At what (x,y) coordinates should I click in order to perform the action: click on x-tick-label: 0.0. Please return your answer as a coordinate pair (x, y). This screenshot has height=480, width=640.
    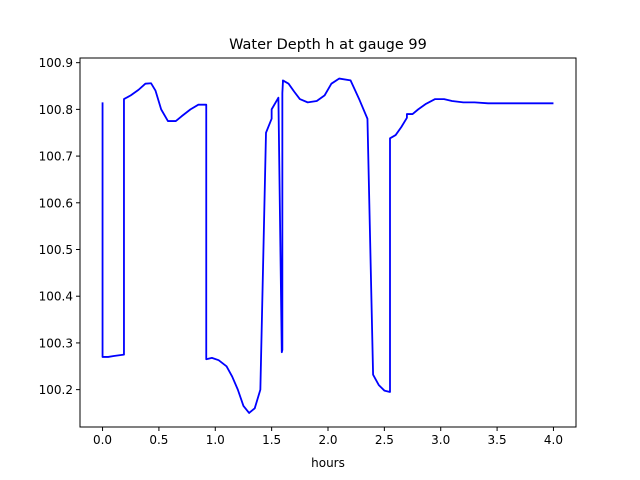
    Looking at the image, I should click on (102, 440).